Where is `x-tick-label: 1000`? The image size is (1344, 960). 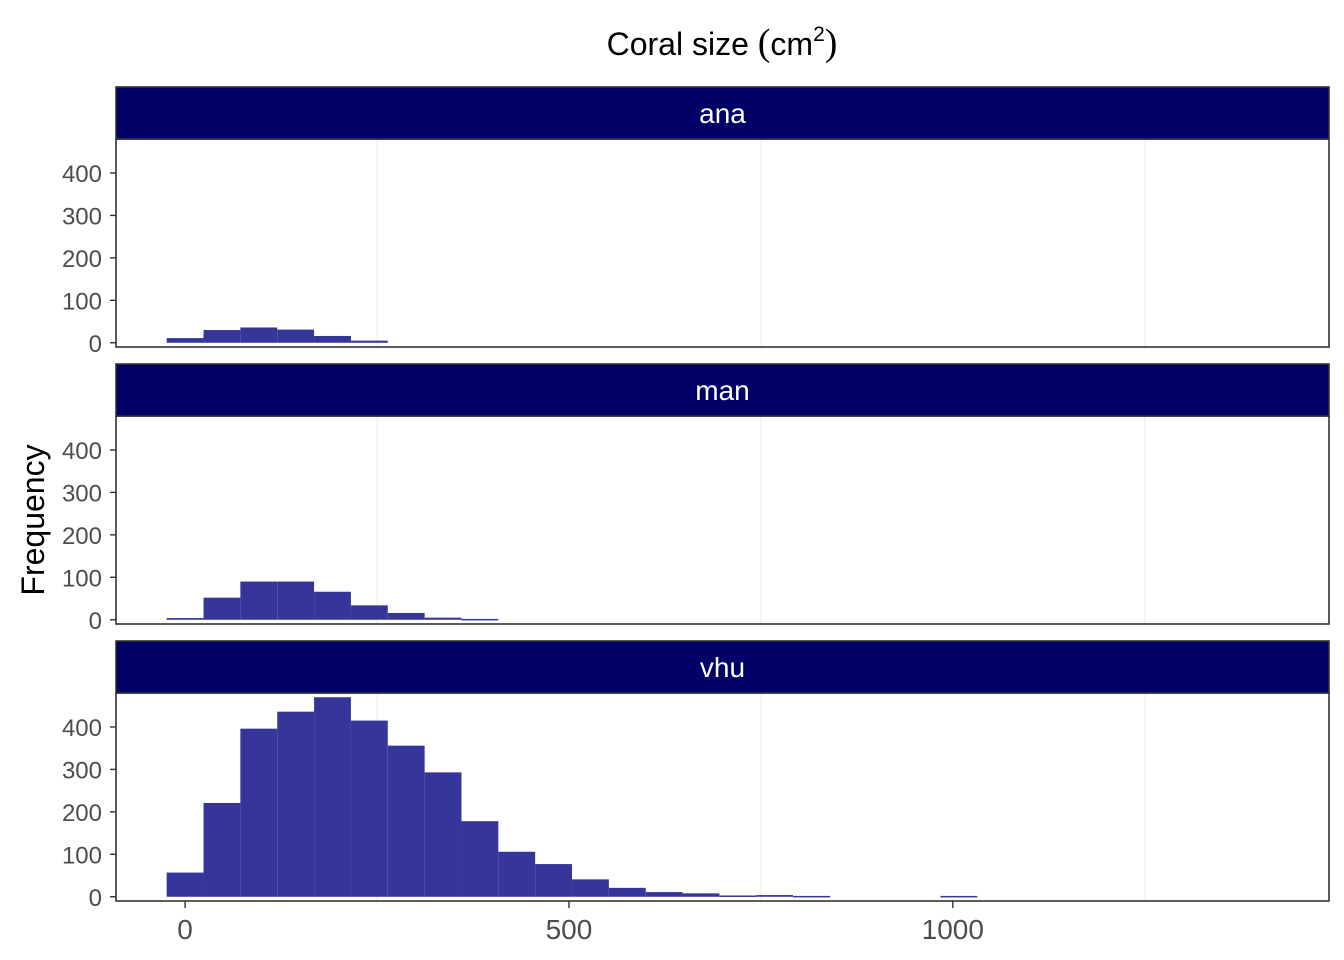
x-tick-label: 1000 is located at coordinates (953, 929).